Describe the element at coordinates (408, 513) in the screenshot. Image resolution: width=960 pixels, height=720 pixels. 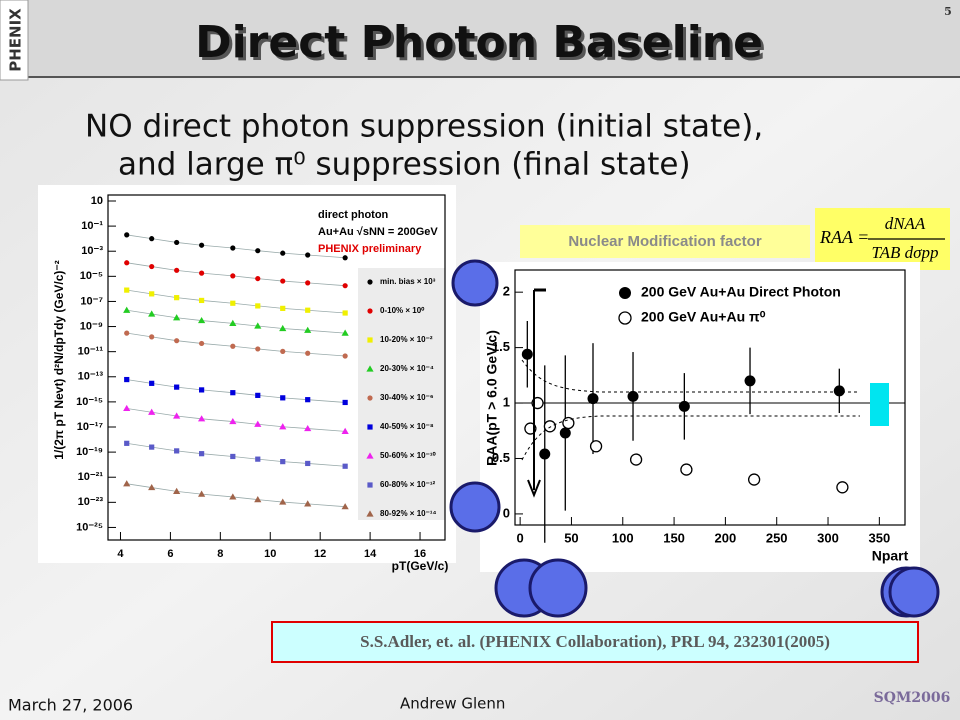
I see `legend-entry: 80-92% × 10⁻¹⁴` at that location.